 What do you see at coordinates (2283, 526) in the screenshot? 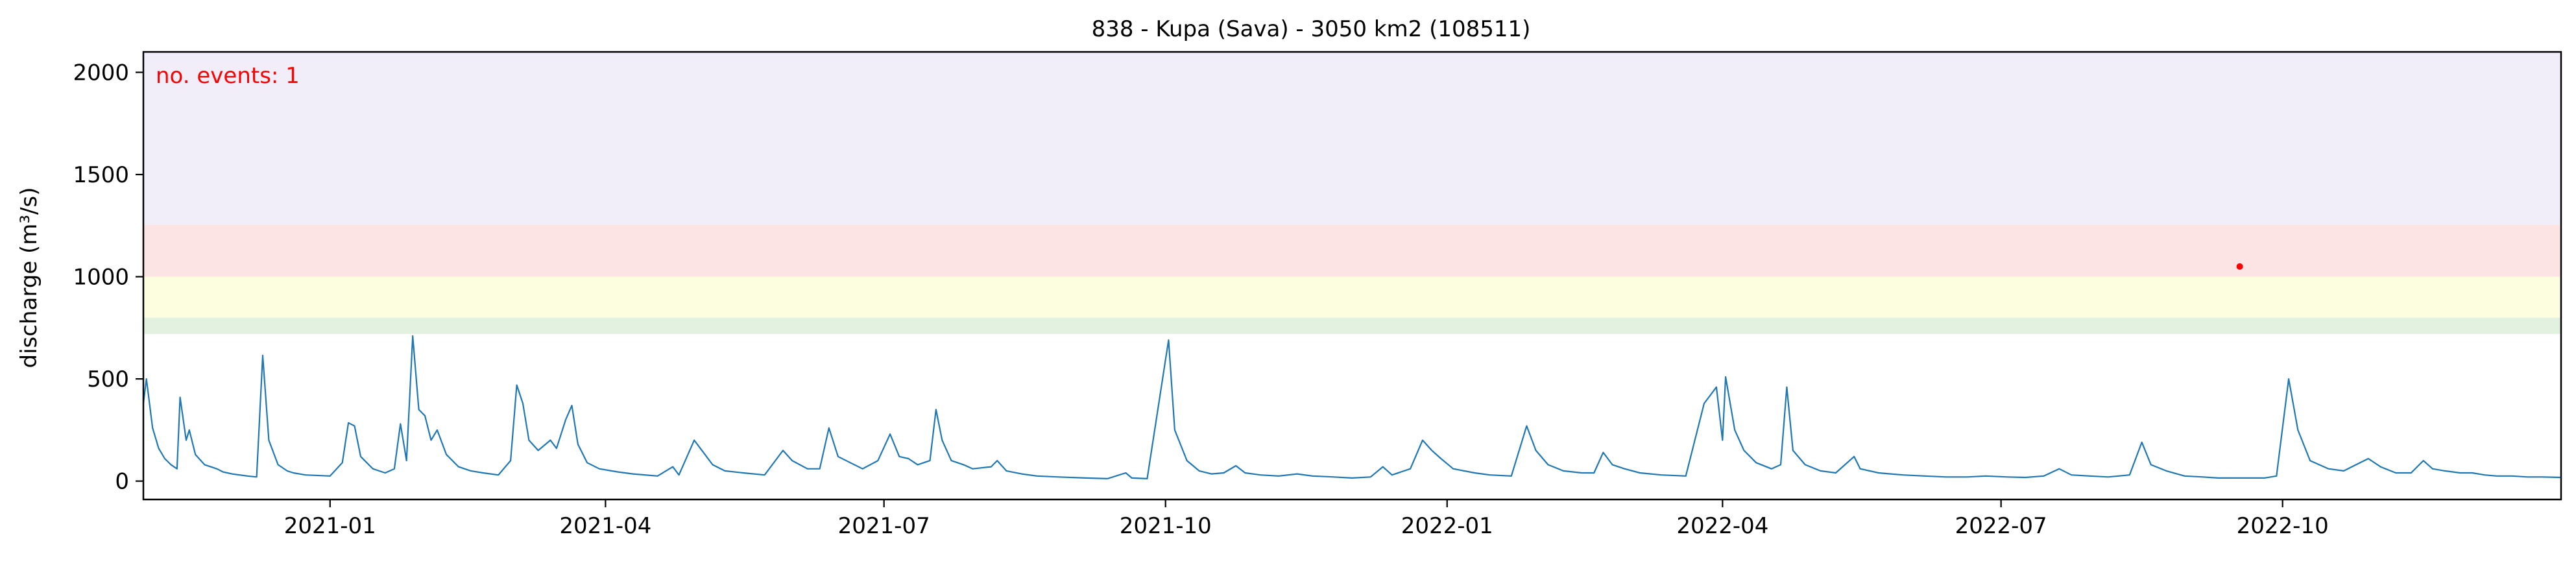
I see `x-tick-label-2022-10: 2022-10` at bounding box center [2283, 526].